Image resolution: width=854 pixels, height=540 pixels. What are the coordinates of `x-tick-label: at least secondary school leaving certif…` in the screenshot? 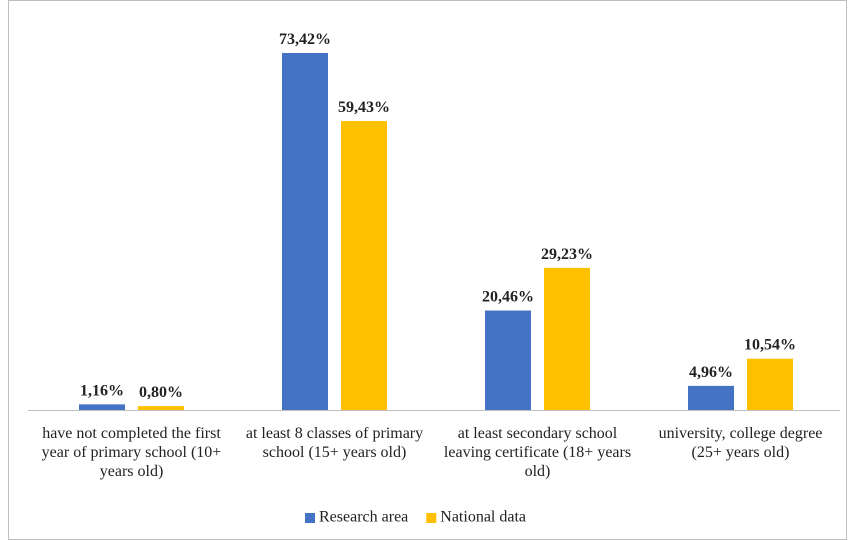 It's located at (537, 452).